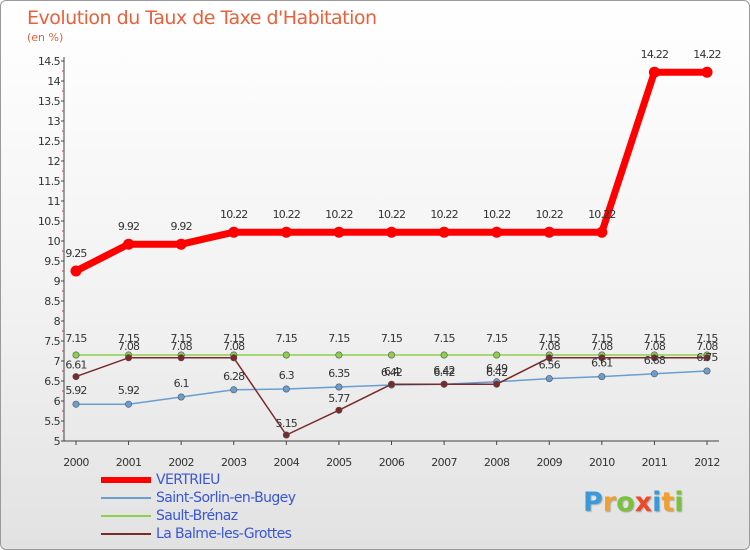 The height and width of the screenshot is (550, 750). I want to click on y-tick-label: 9, so click(57, 281).